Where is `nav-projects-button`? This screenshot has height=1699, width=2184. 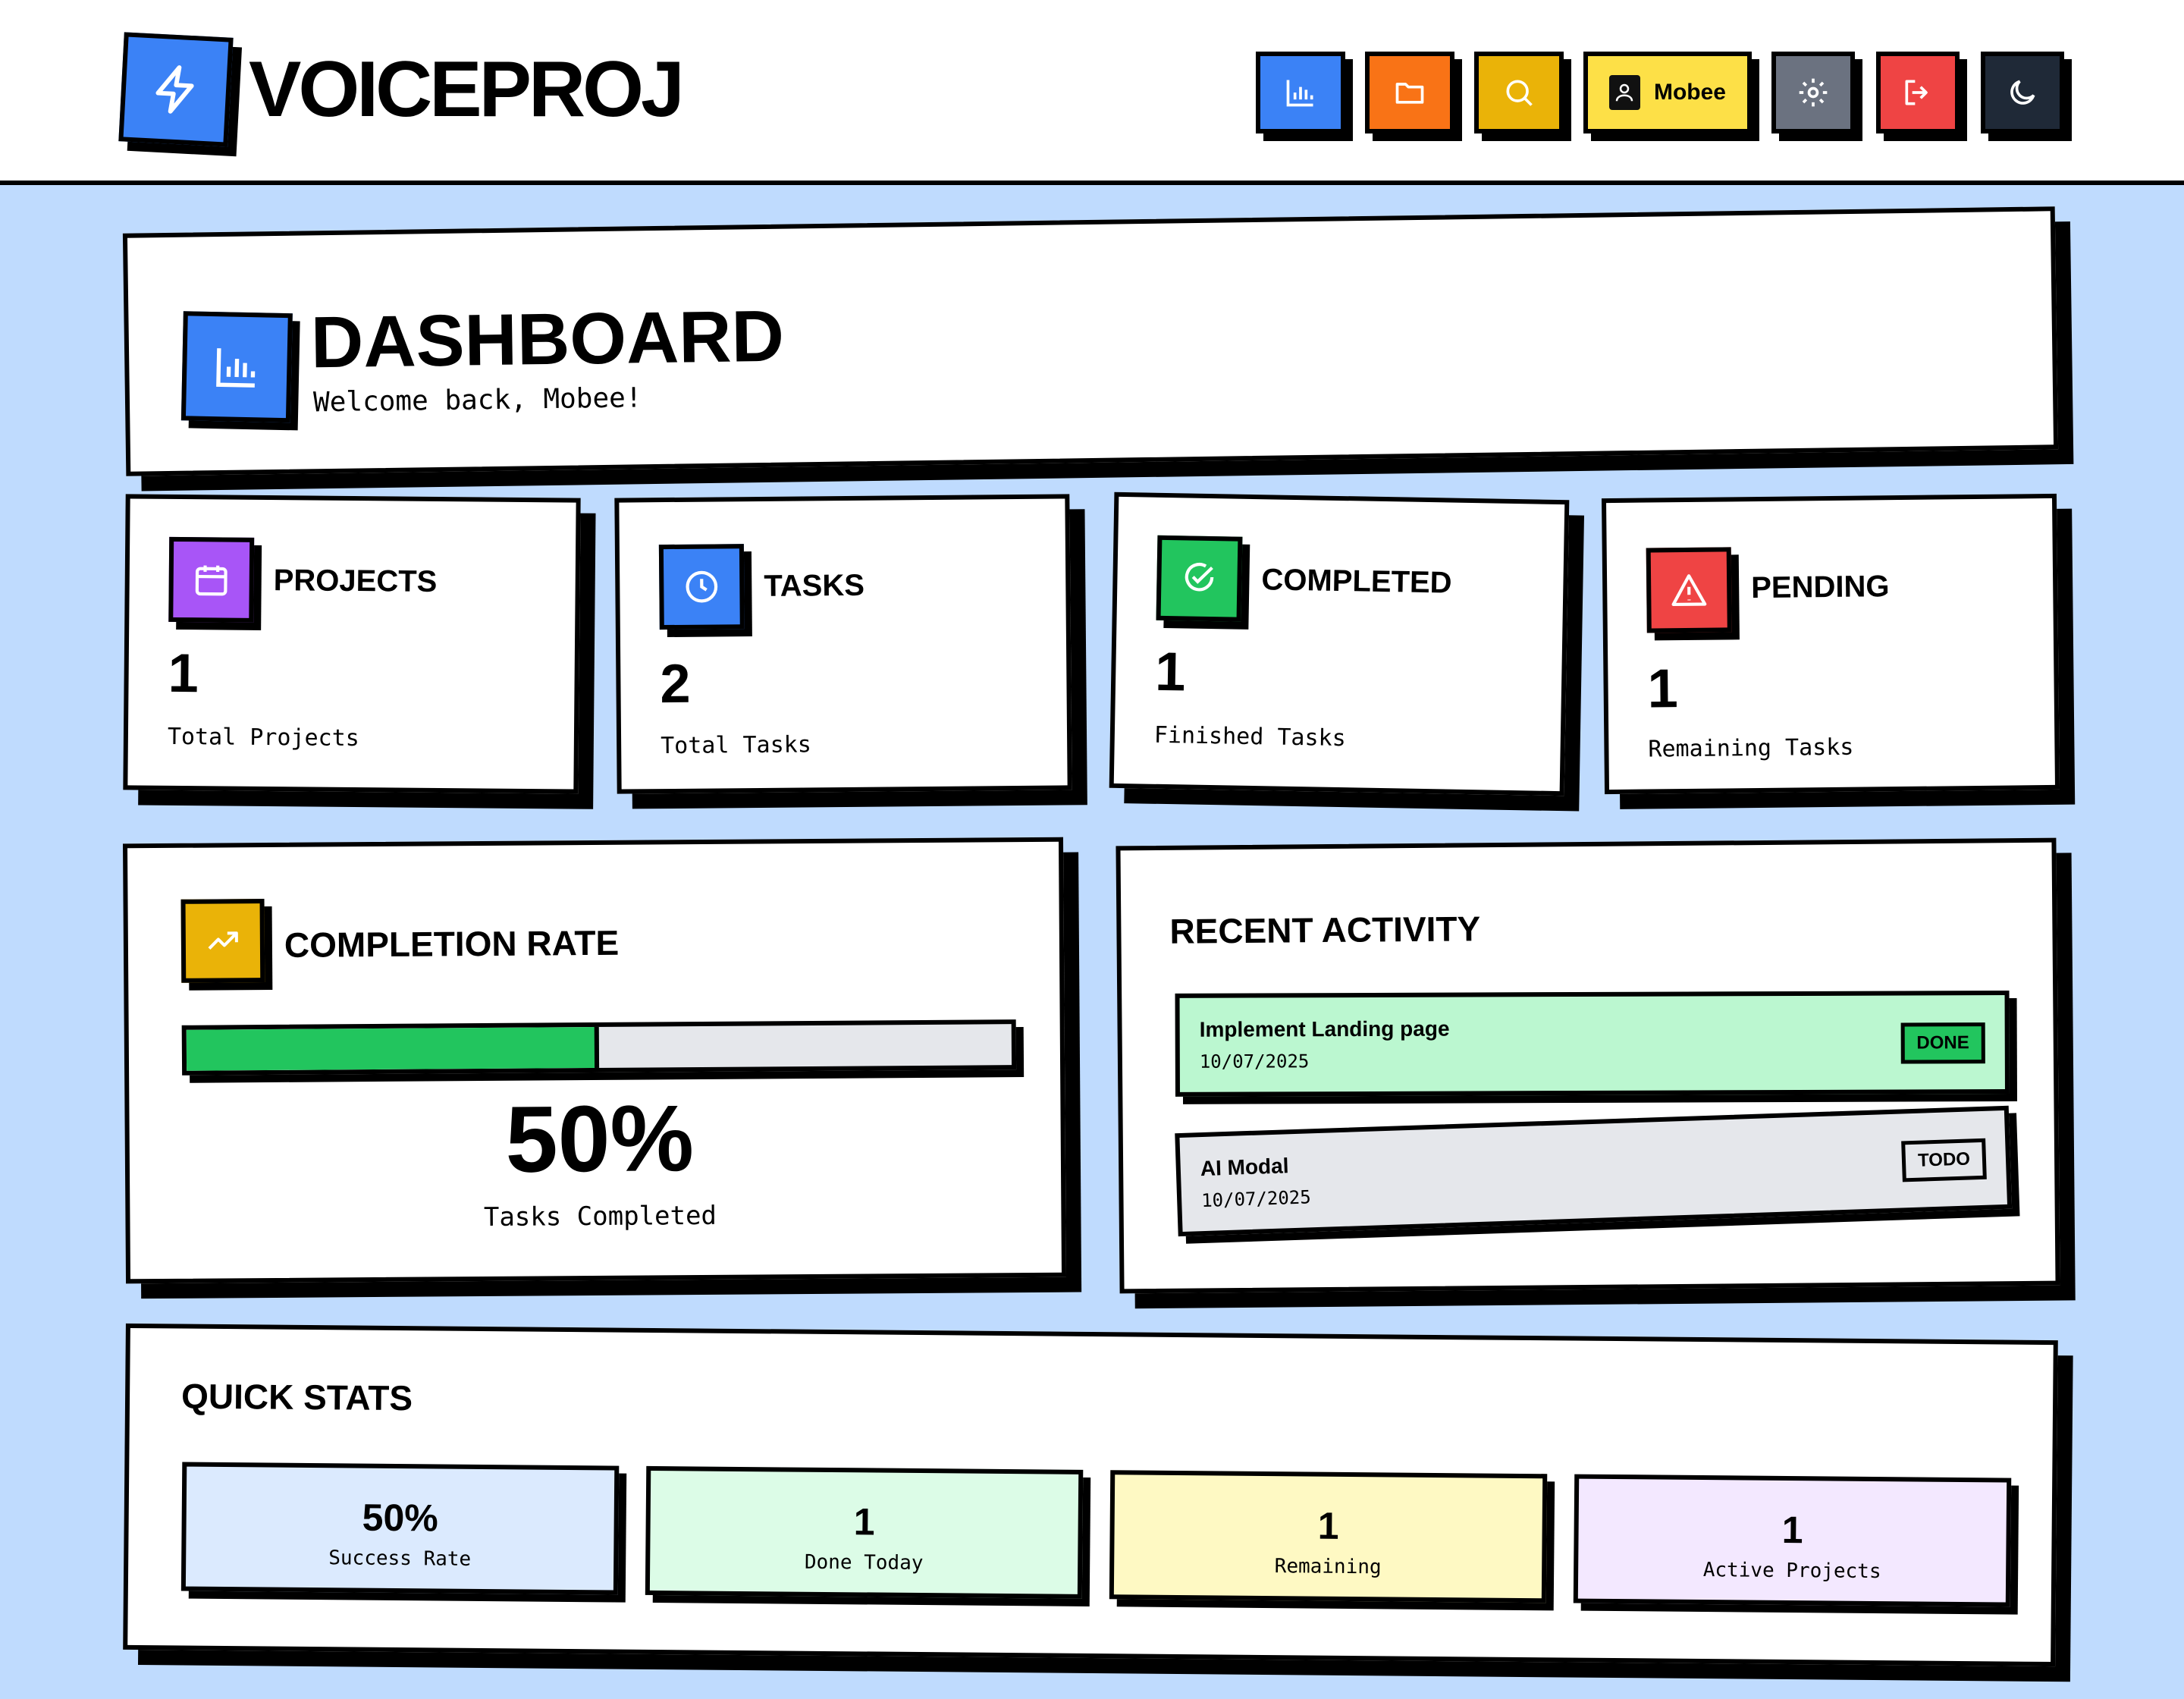
nav-projects-button is located at coordinates (1409, 93).